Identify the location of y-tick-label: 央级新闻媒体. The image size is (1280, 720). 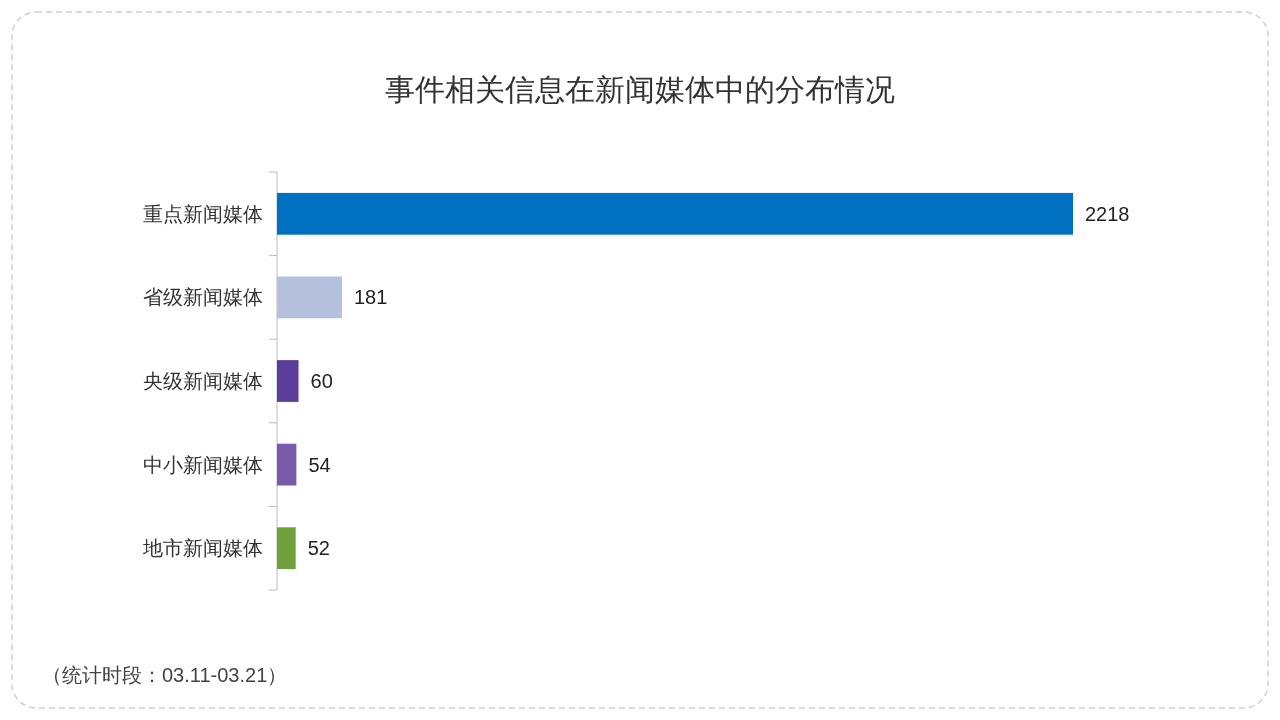
(203, 381).